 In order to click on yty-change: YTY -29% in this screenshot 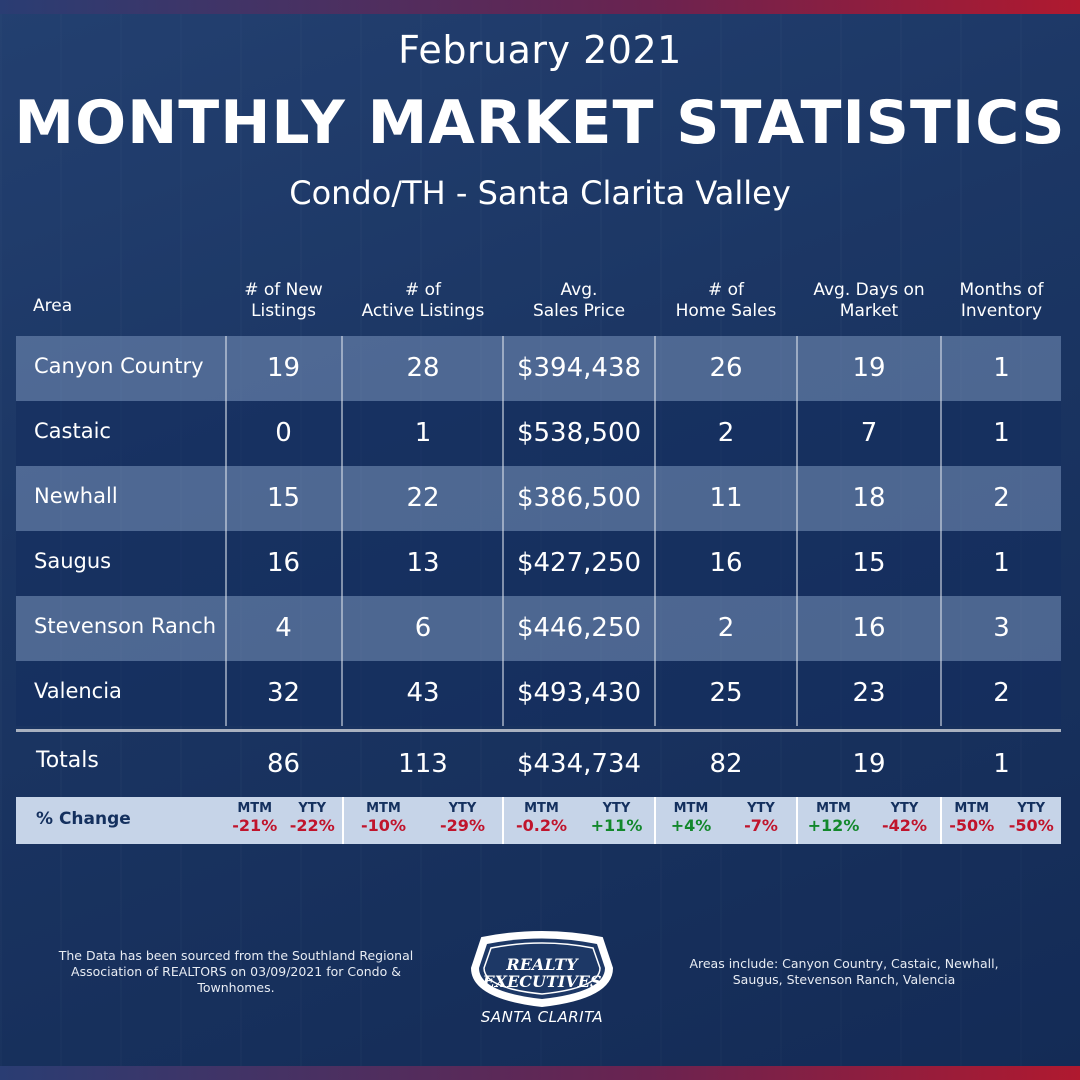, I will do `click(462, 818)`.